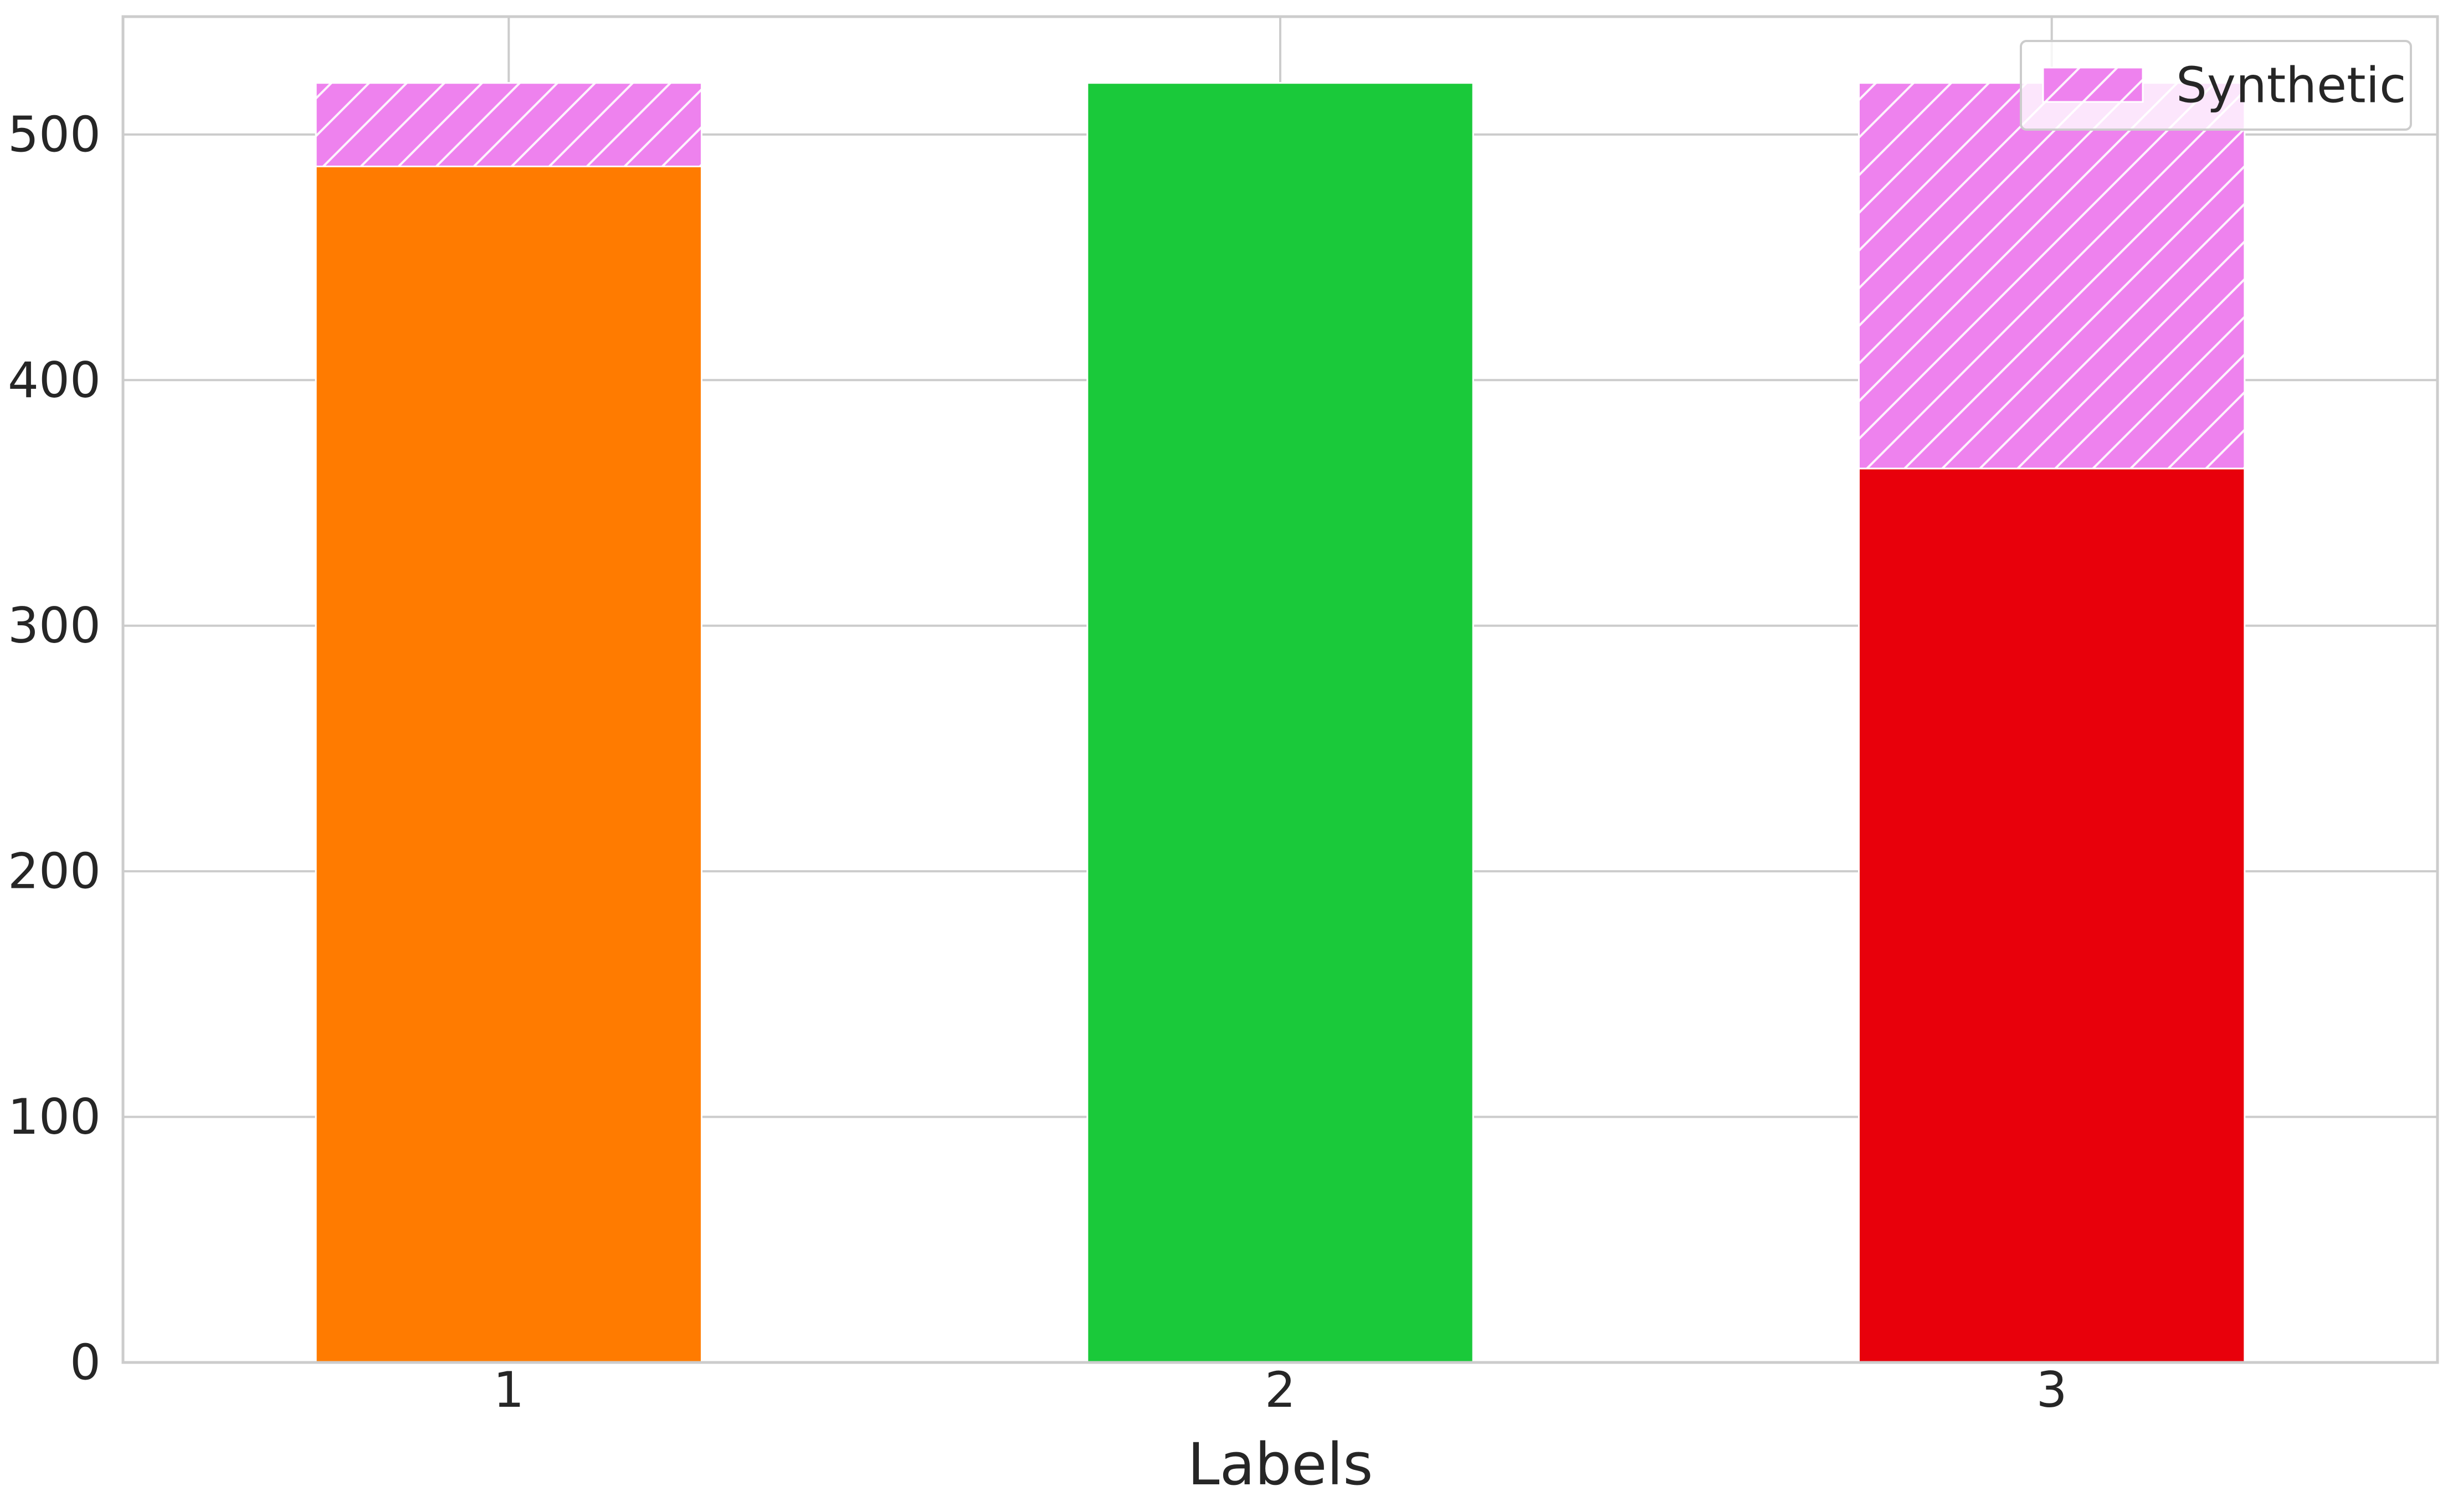 Image resolution: width=2453 pixels, height=1512 pixels. Describe the element at coordinates (55, 872) in the screenshot. I see `y-tick-label: 200` at that location.